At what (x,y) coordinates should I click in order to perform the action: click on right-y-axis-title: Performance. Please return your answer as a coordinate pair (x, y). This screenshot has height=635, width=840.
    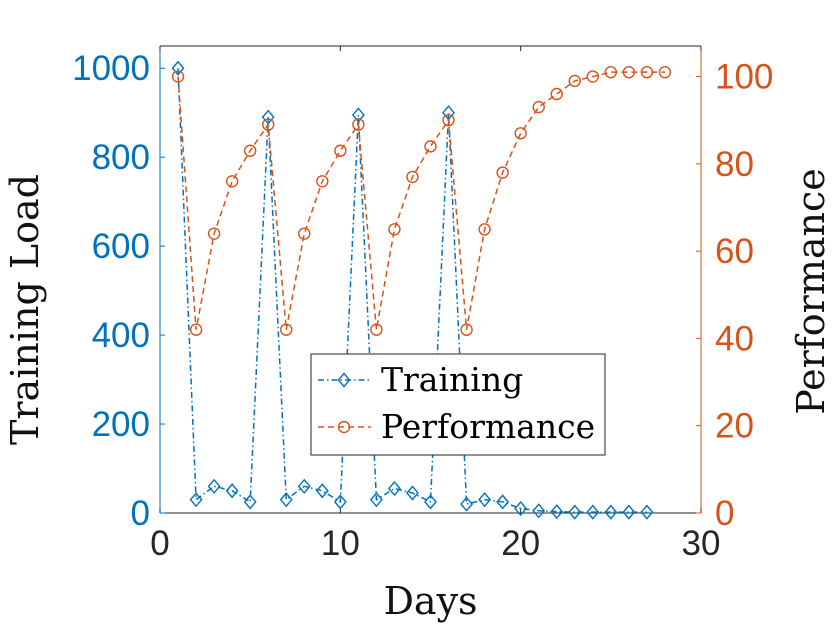
    Looking at the image, I should click on (811, 291).